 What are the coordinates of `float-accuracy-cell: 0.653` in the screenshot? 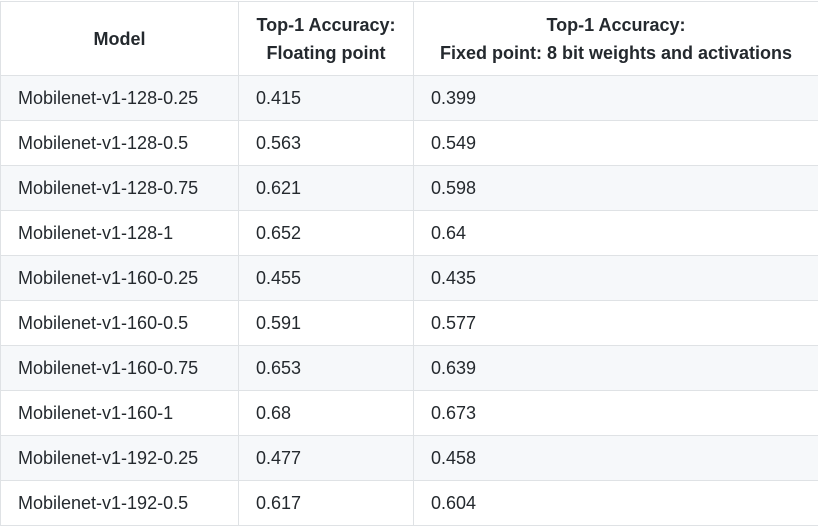 It's located at (326, 368).